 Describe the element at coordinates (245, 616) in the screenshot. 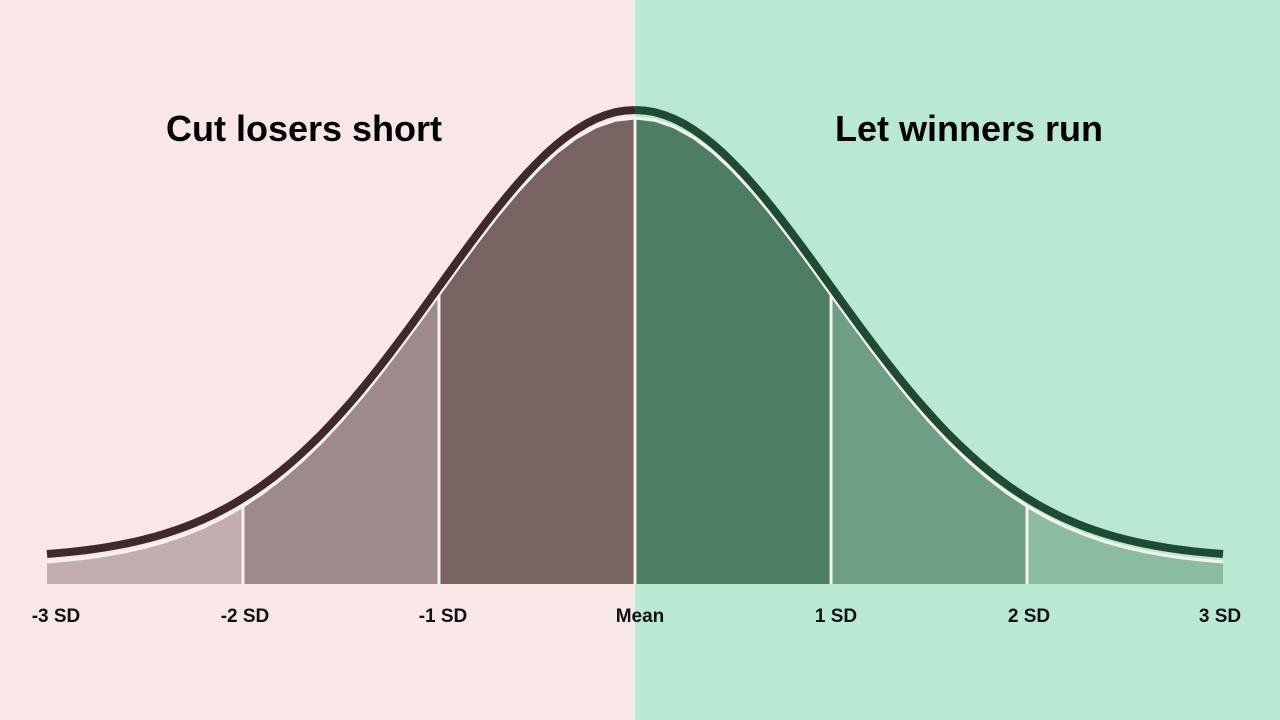

I see `tick-label-minus-2-sd: -2 SD` at that location.